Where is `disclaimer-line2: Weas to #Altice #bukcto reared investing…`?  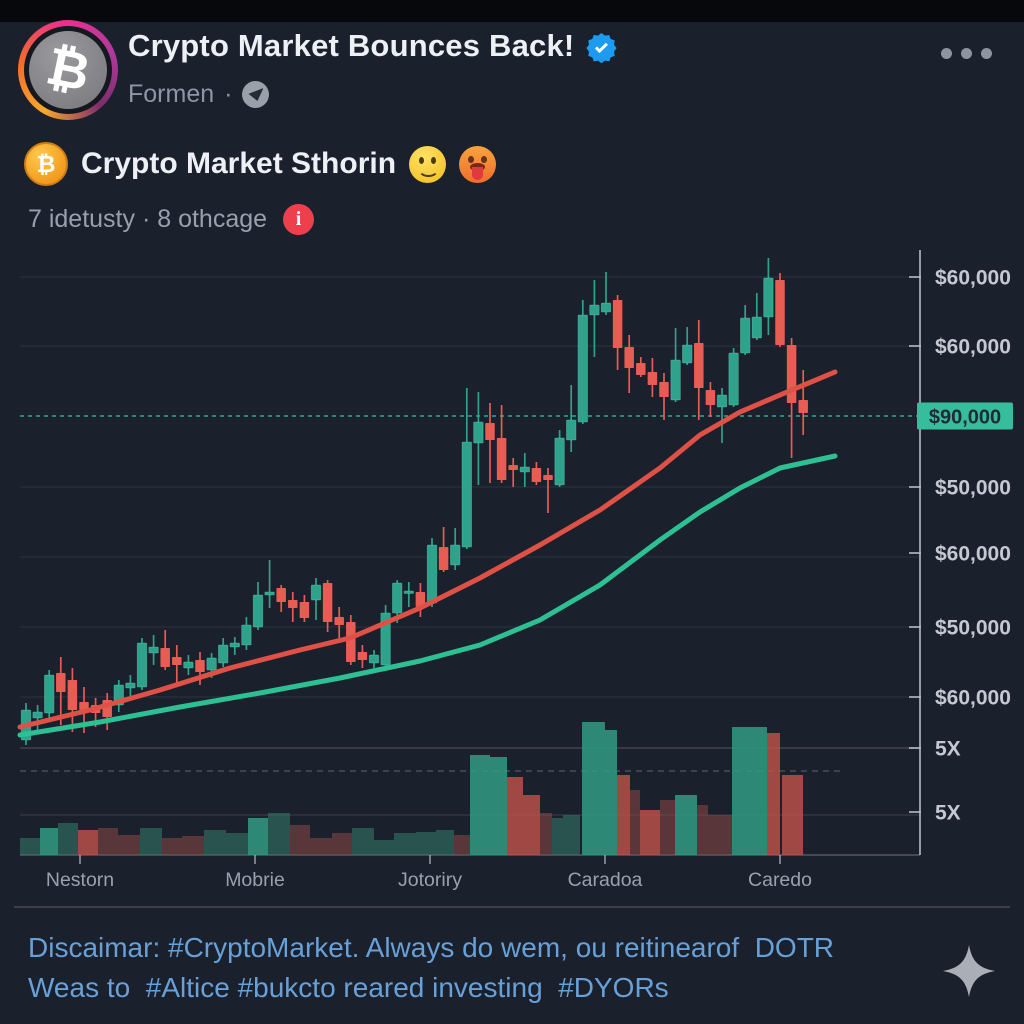 disclaimer-line2: Weas to #Altice #bukcto reared investing… is located at coordinates (348, 987).